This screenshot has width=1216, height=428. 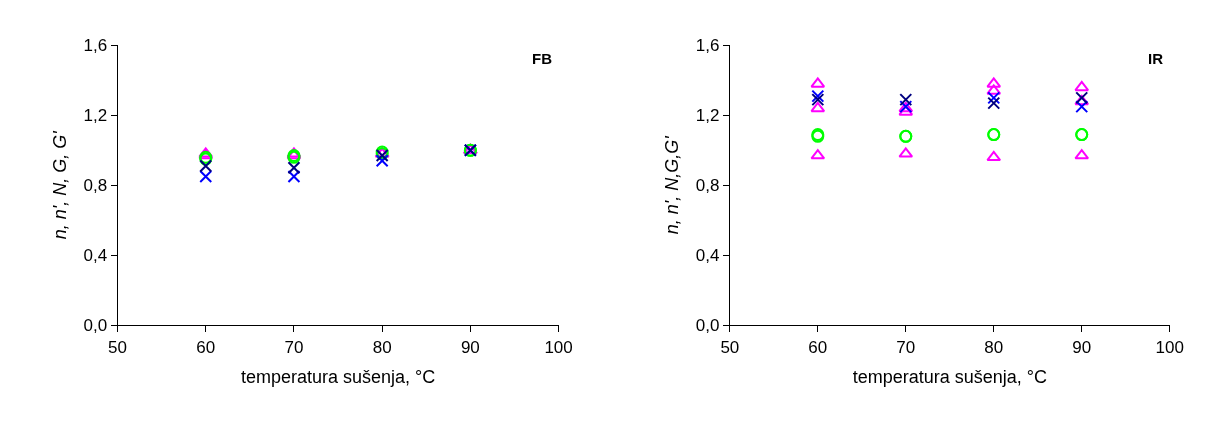 What do you see at coordinates (672, 185) in the screenshot?
I see `y-axis-title: n, n', N,G,G'` at bounding box center [672, 185].